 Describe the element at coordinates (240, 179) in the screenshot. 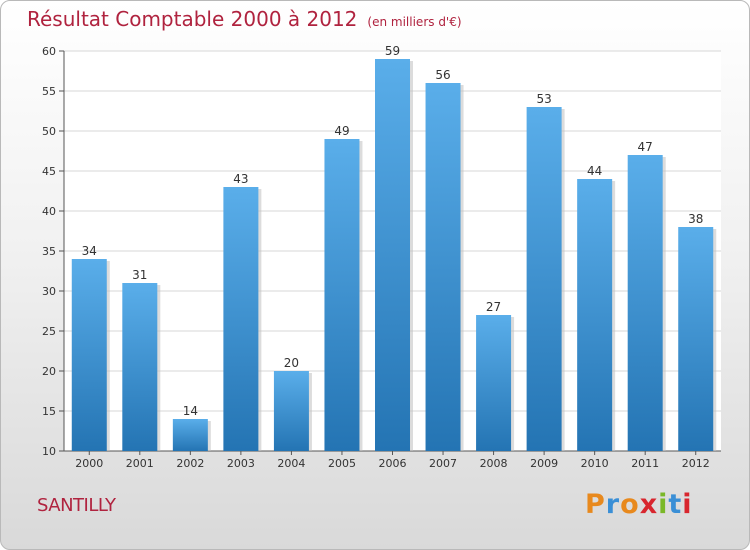

I see `bar-value-label: 43` at that location.